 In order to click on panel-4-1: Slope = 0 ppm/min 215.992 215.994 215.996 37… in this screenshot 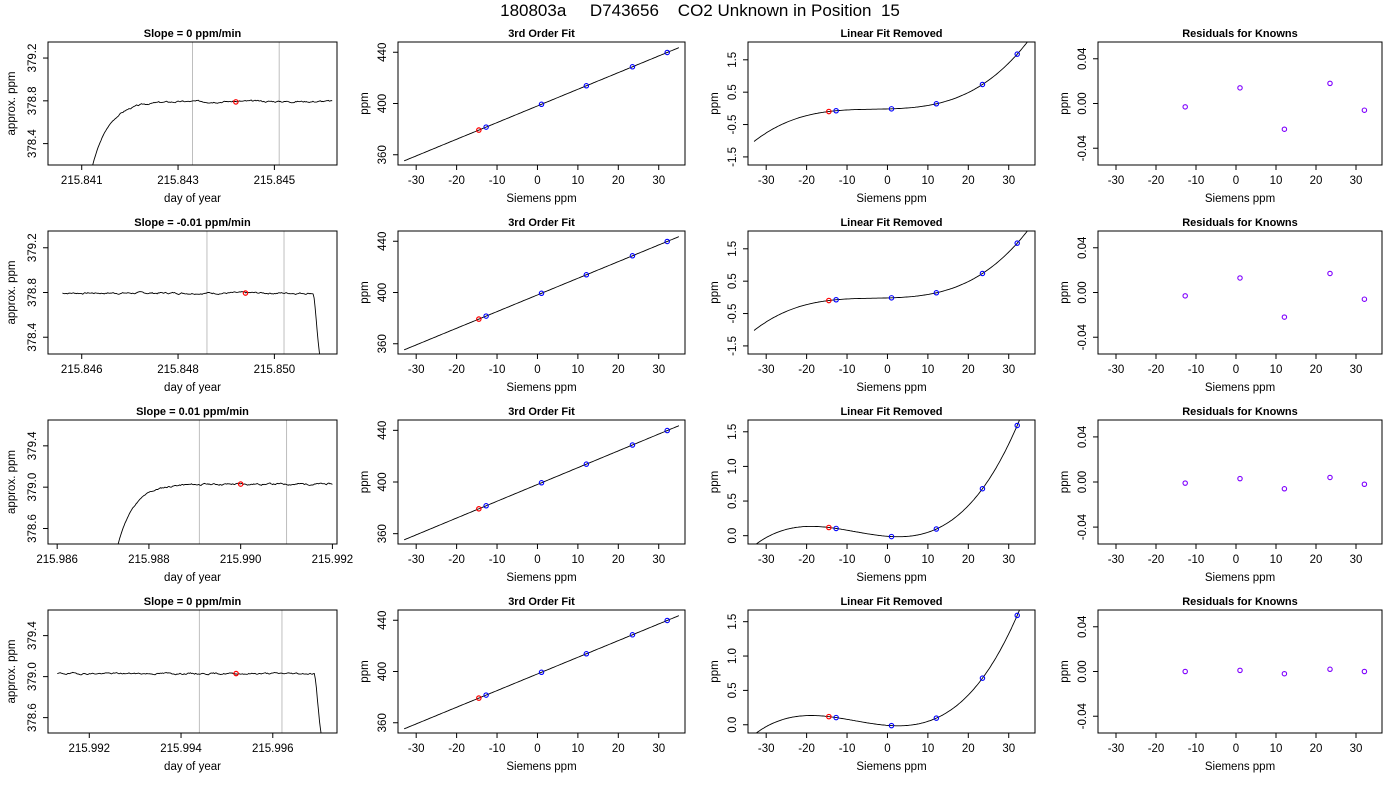, I will do `click(172, 684)`.